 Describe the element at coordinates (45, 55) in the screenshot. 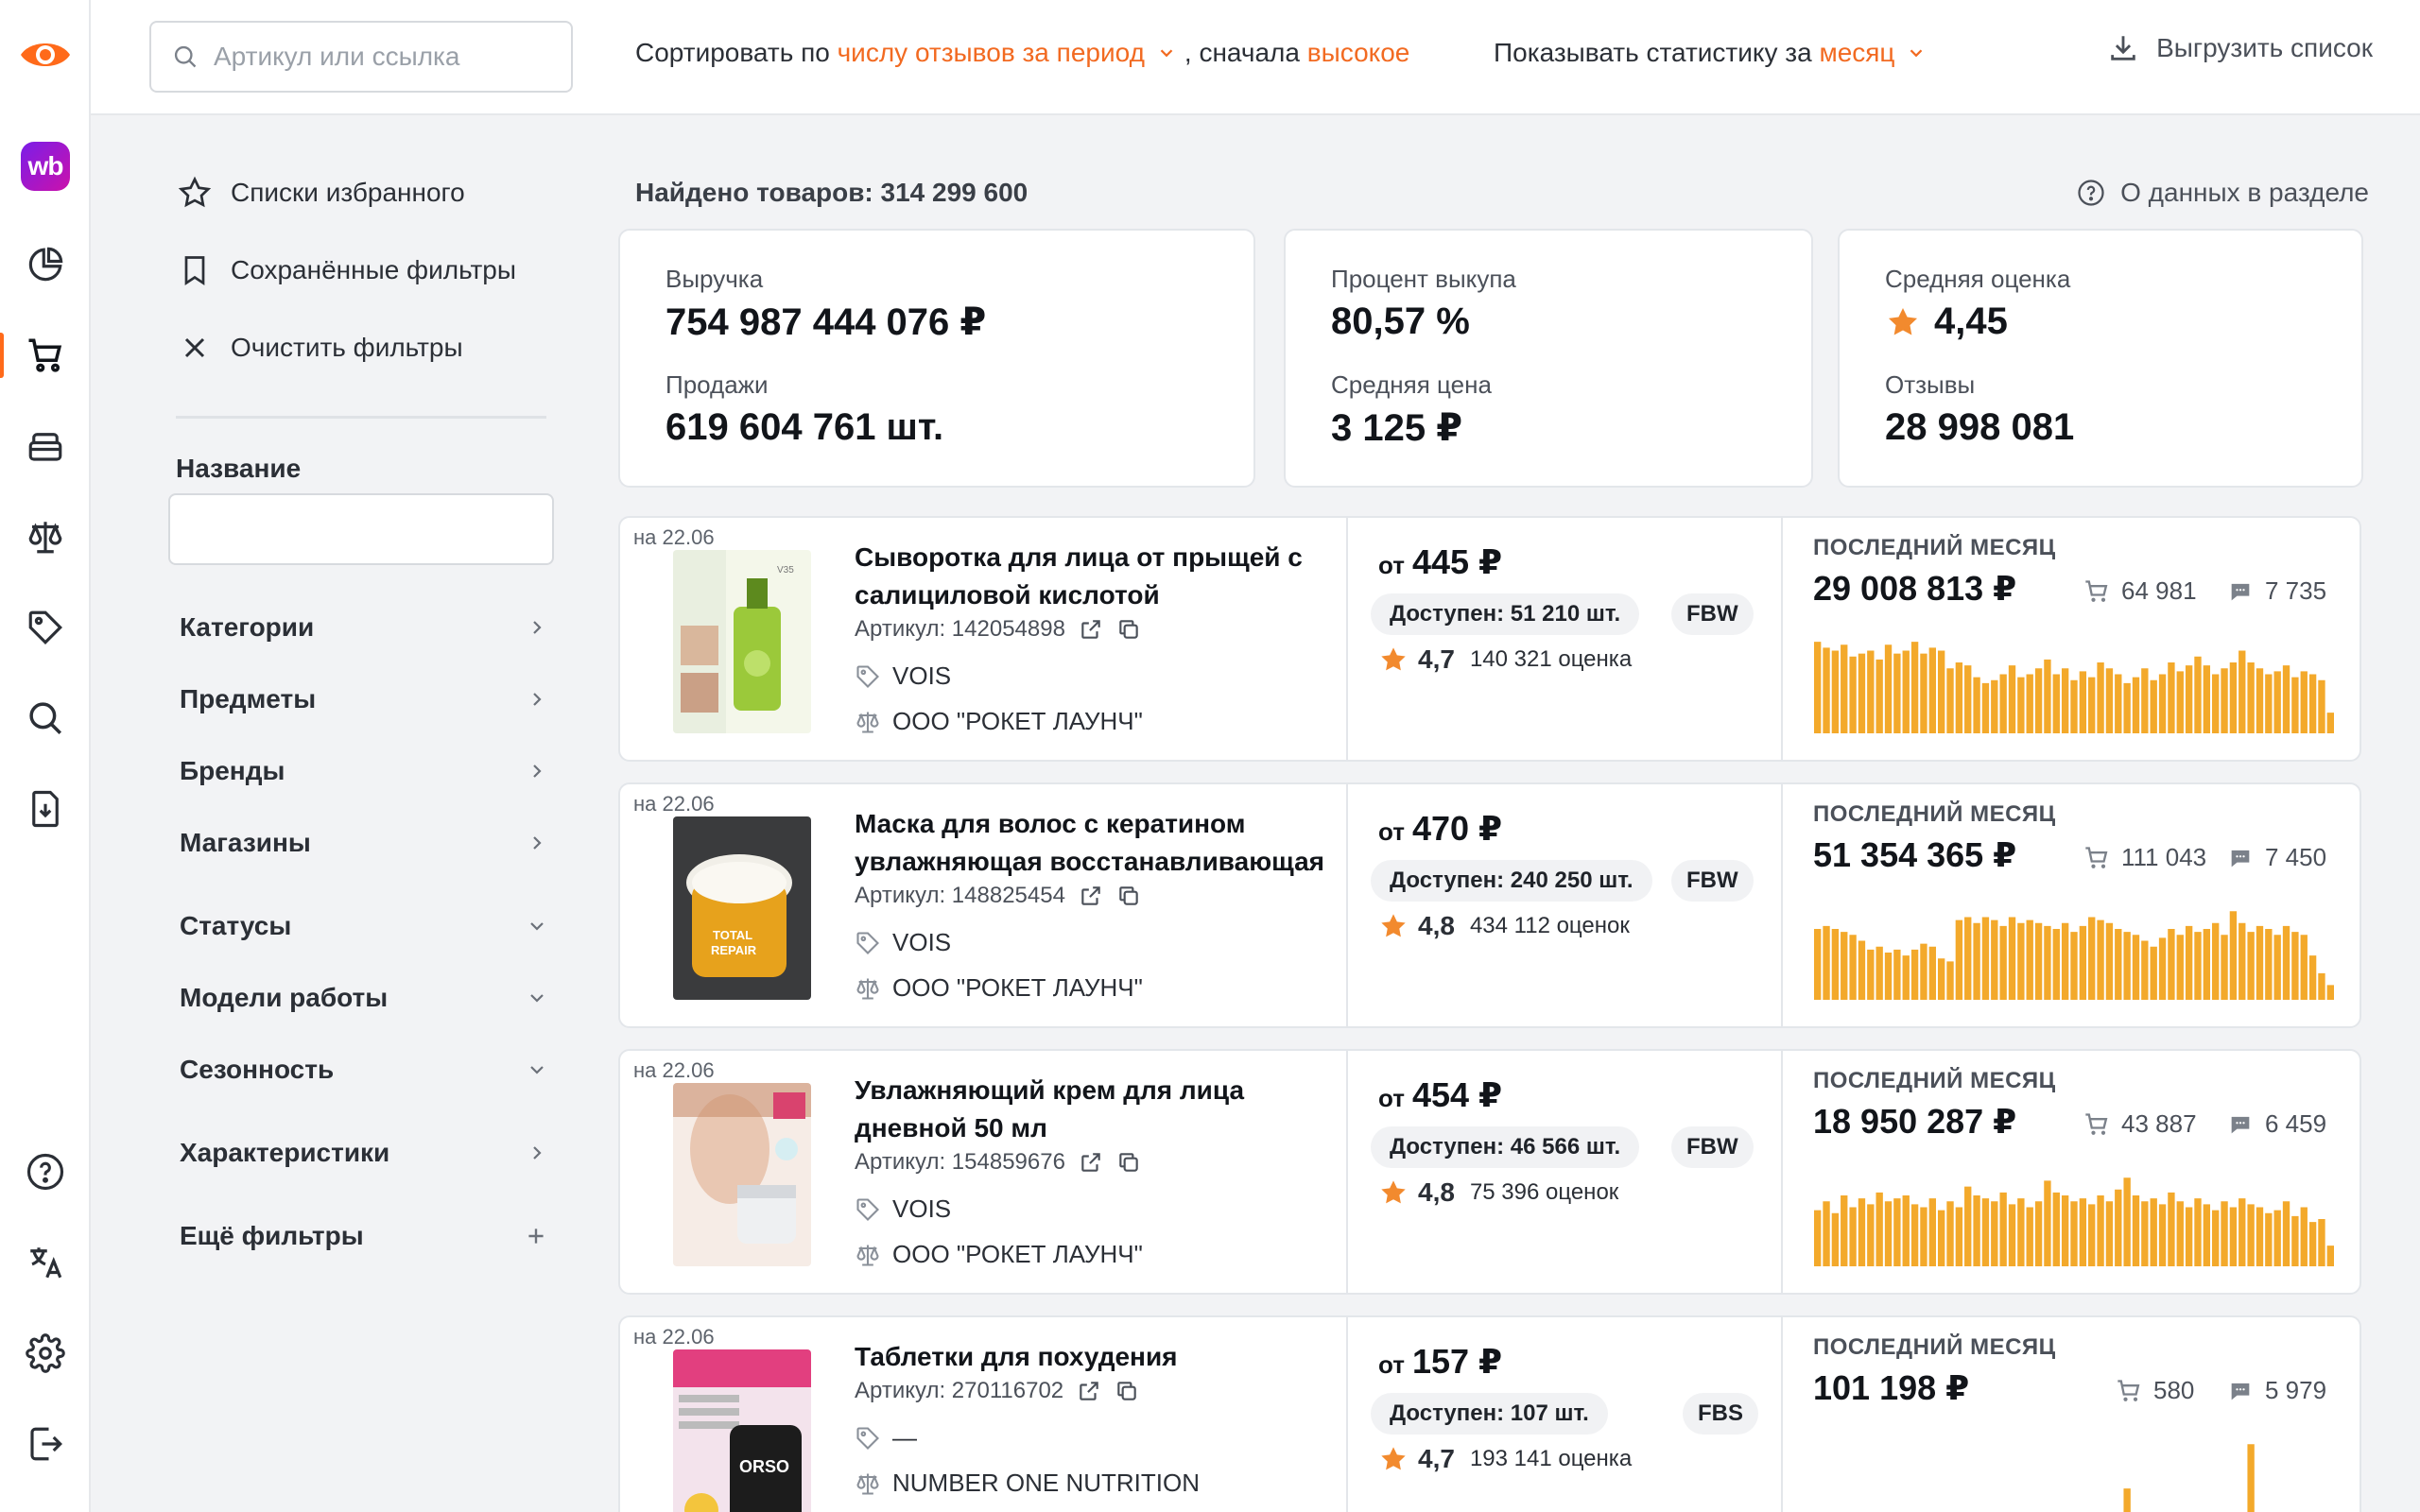

I see `logo-eye-icon` at that location.